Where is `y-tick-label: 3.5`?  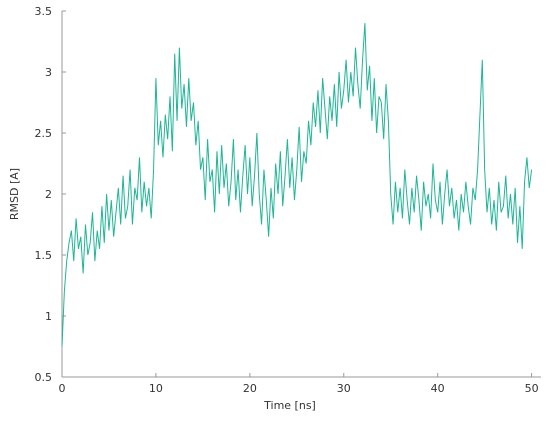
y-tick-label: 3.5 is located at coordinates (44, 11).